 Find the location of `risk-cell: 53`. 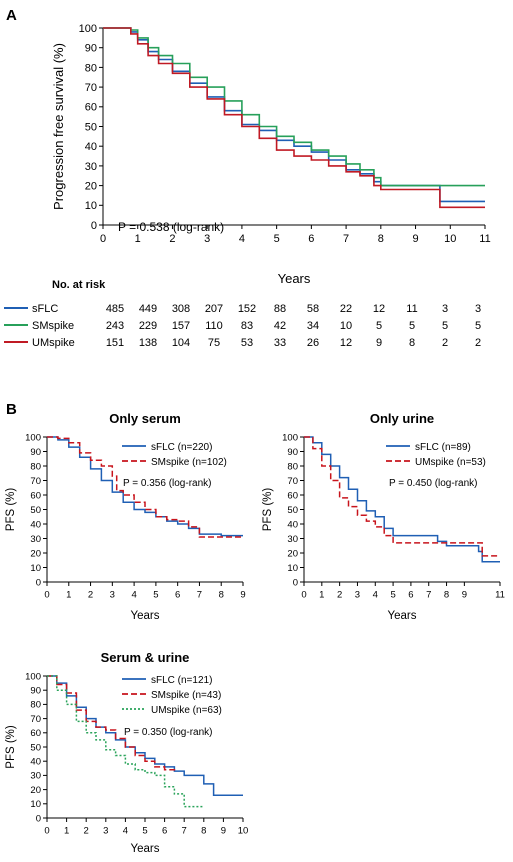

risk-cell: 53 is located at coordinates (247, 343).